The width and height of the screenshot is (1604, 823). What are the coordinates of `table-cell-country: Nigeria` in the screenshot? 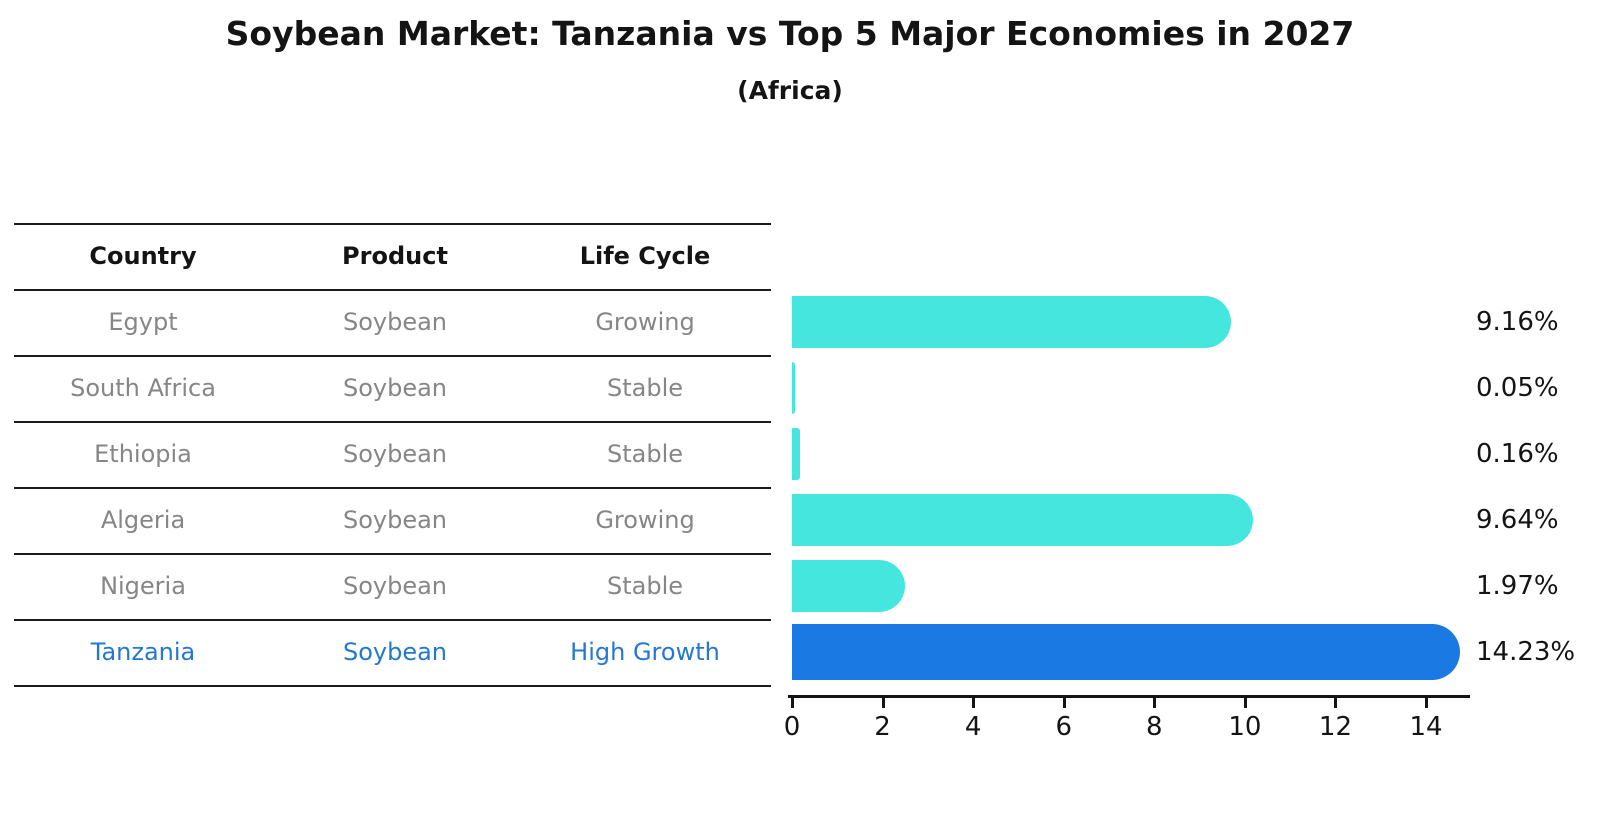 It's located at (143, 586).